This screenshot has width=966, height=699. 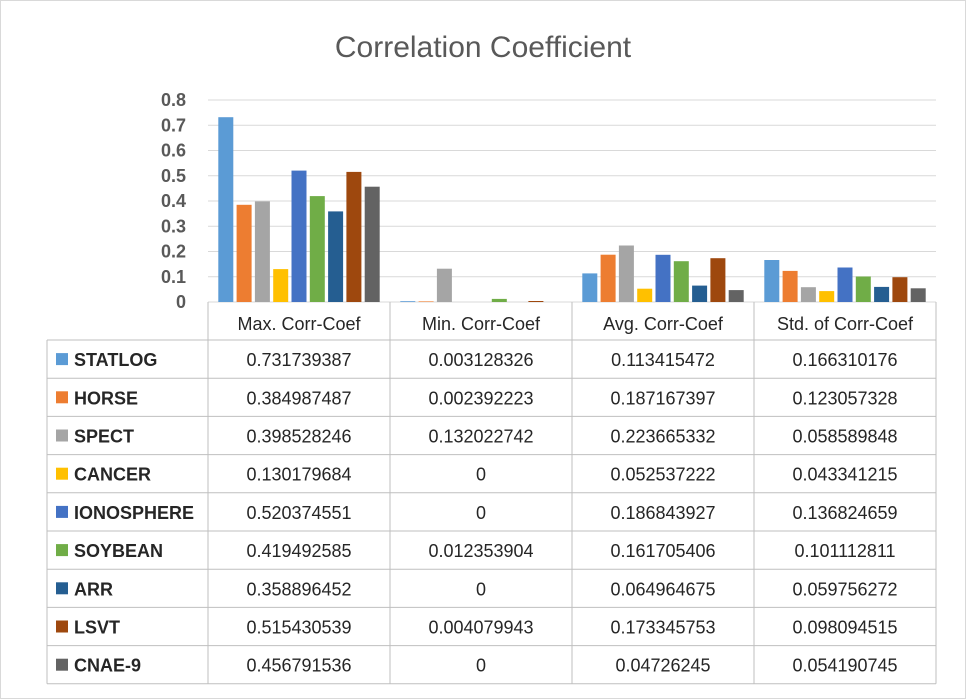 I want to click on table-cell: 0.04726245, so click(x=662, y=666).